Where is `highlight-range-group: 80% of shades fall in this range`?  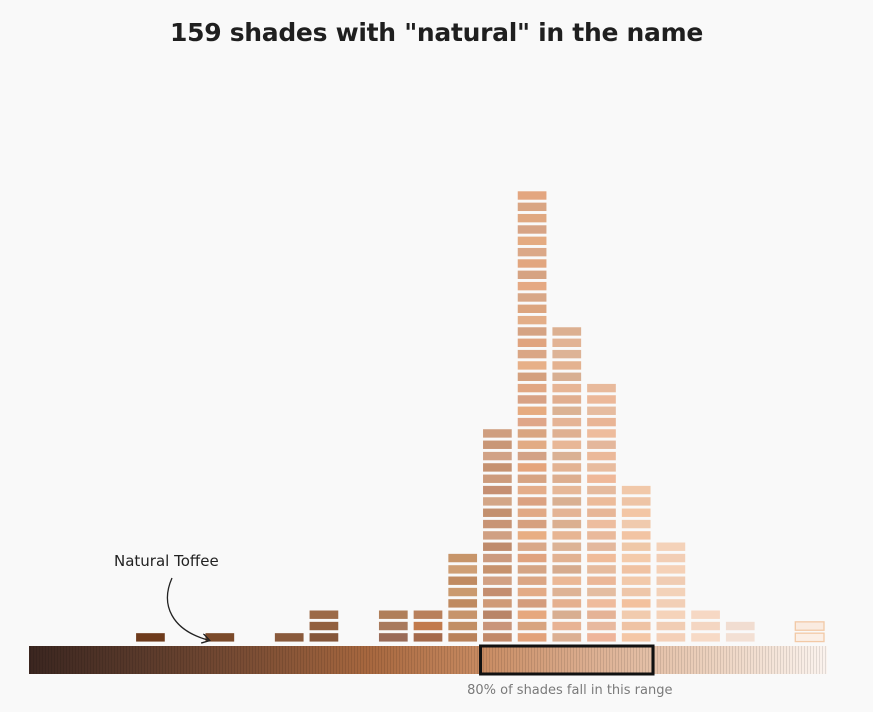
highlight-range-group: 80% of shades fall in this range is located at coordinates (569, 671).